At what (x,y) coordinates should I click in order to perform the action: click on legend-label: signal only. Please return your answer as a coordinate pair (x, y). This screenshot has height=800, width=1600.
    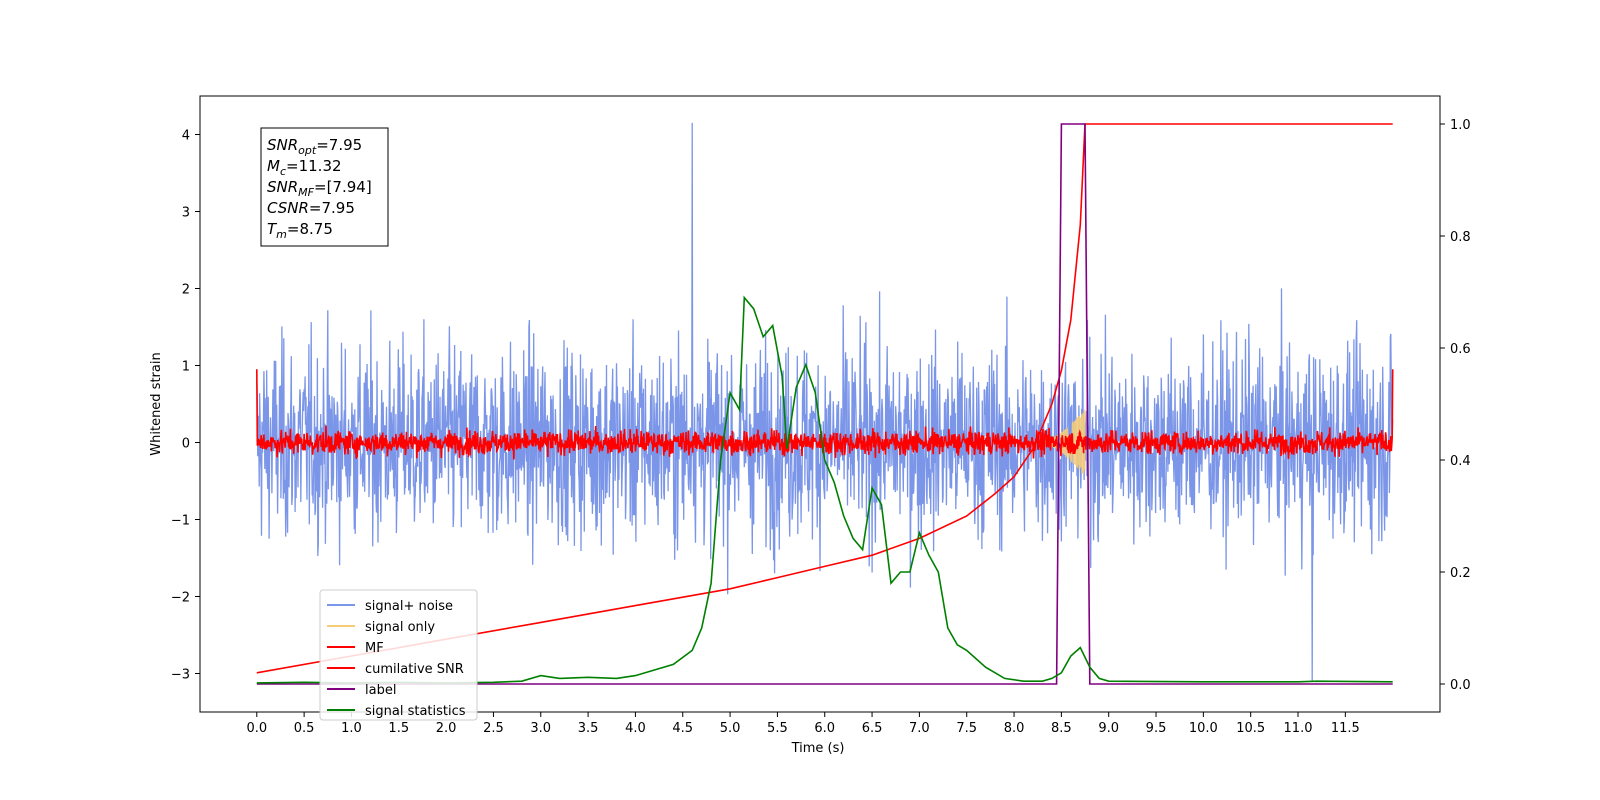
    Looking at the image, I should click on (400, 627).